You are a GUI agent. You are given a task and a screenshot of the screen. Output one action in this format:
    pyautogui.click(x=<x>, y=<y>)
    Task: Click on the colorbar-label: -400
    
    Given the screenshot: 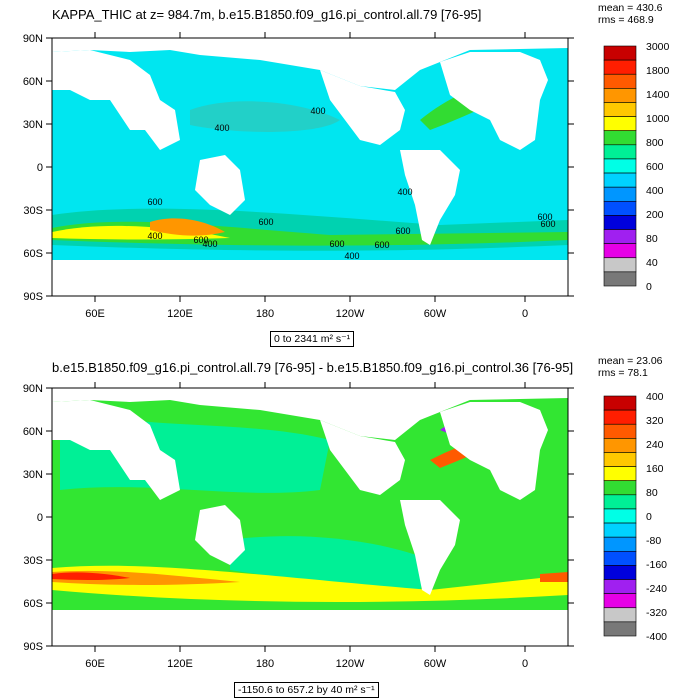 What is the action you would take?
    pyautogui.click(x=656, y=637)
    